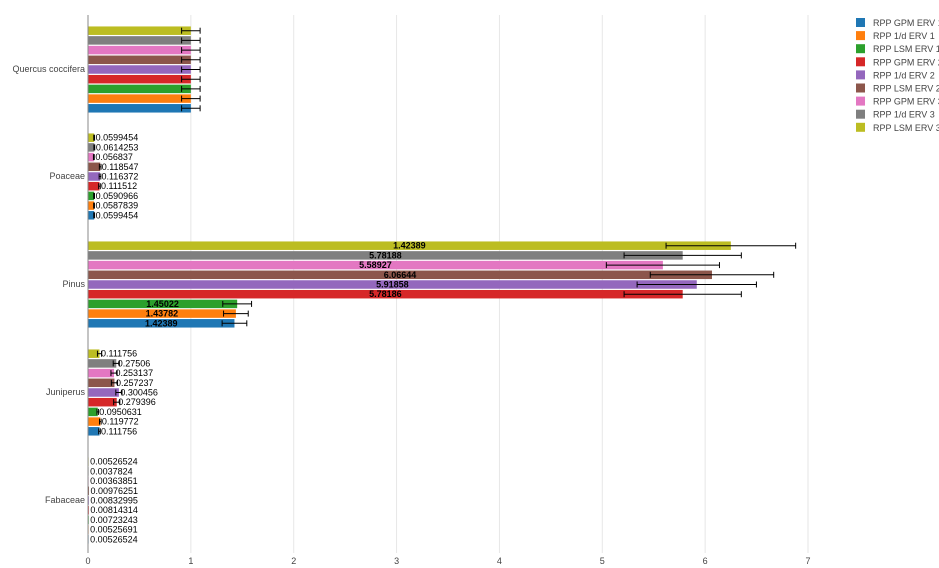  Describe the element at coordinates (906, 128) in the screenshot. I see `legend-label: RPP LSM ERV 3` at that location.